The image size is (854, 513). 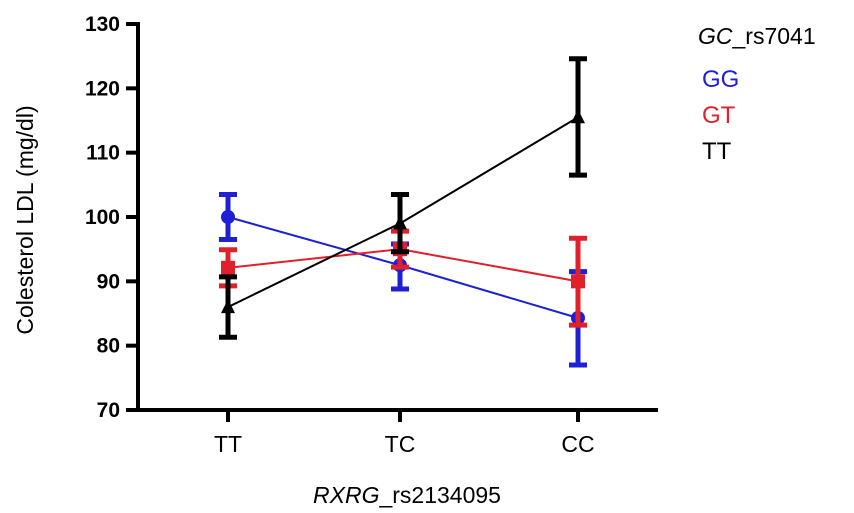 I want to click on series-gt, so click(x=403, y=278).